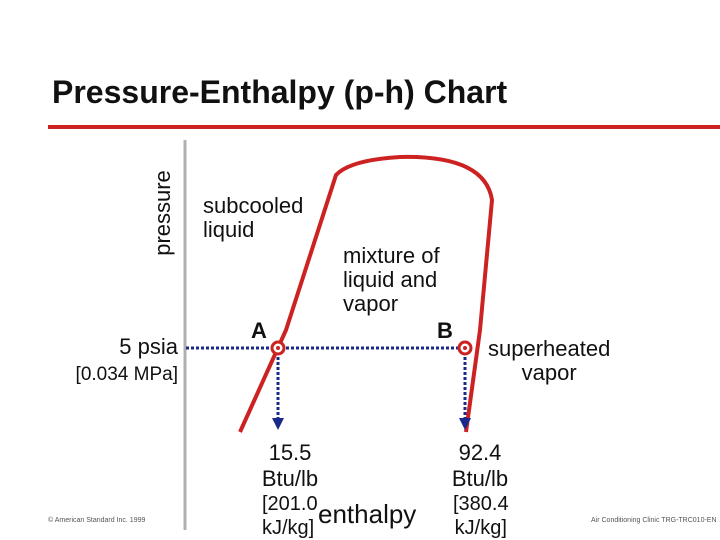 The width and height of the screenshot is (720, 540). Describe the element at coordinates (367, 514) in the screenshot. I see `x-axis-label: enthalpy` at that location.